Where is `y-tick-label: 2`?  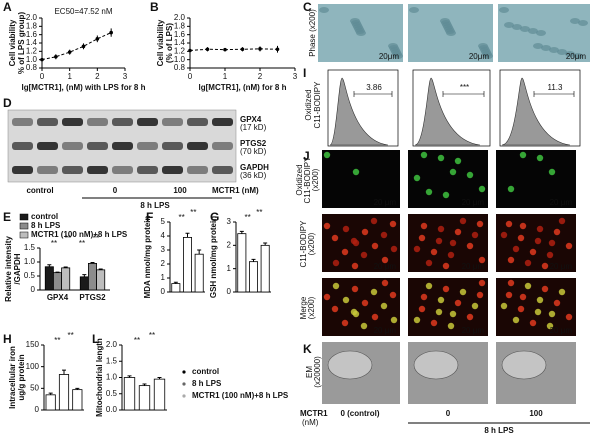 y-tick-label: 2 is located at coordinates (229, 244).